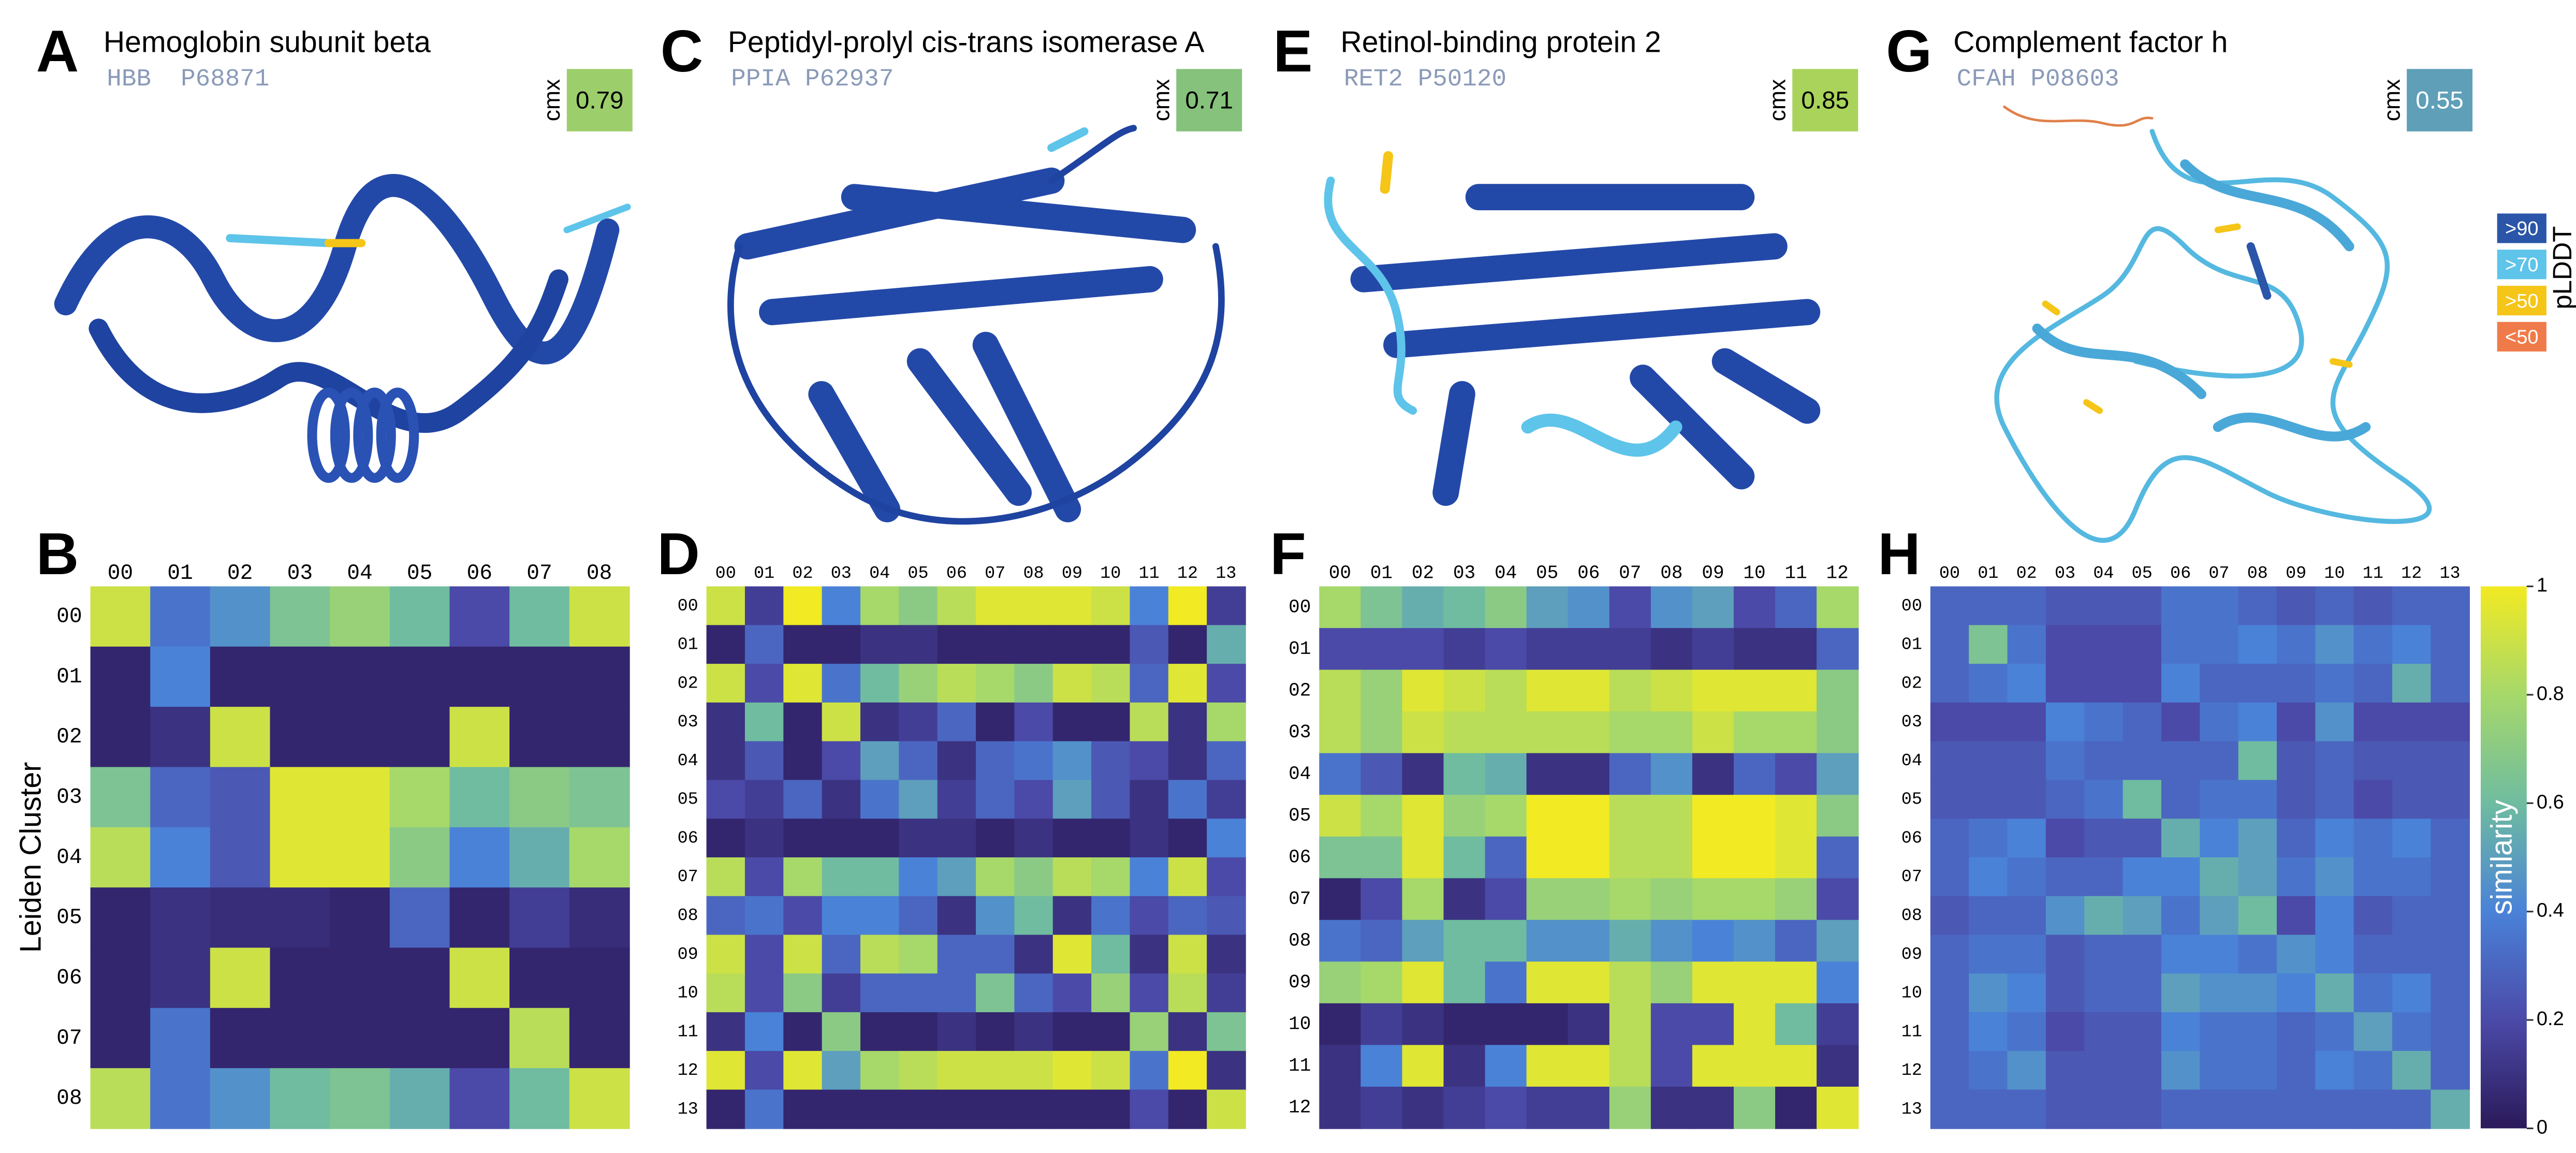 Image resolution: width=2576 pixels, height=1153 pixels. Describe the element at coordinates (802, 573) in the screenshot. I see `x-tick-label: 02` at that location.